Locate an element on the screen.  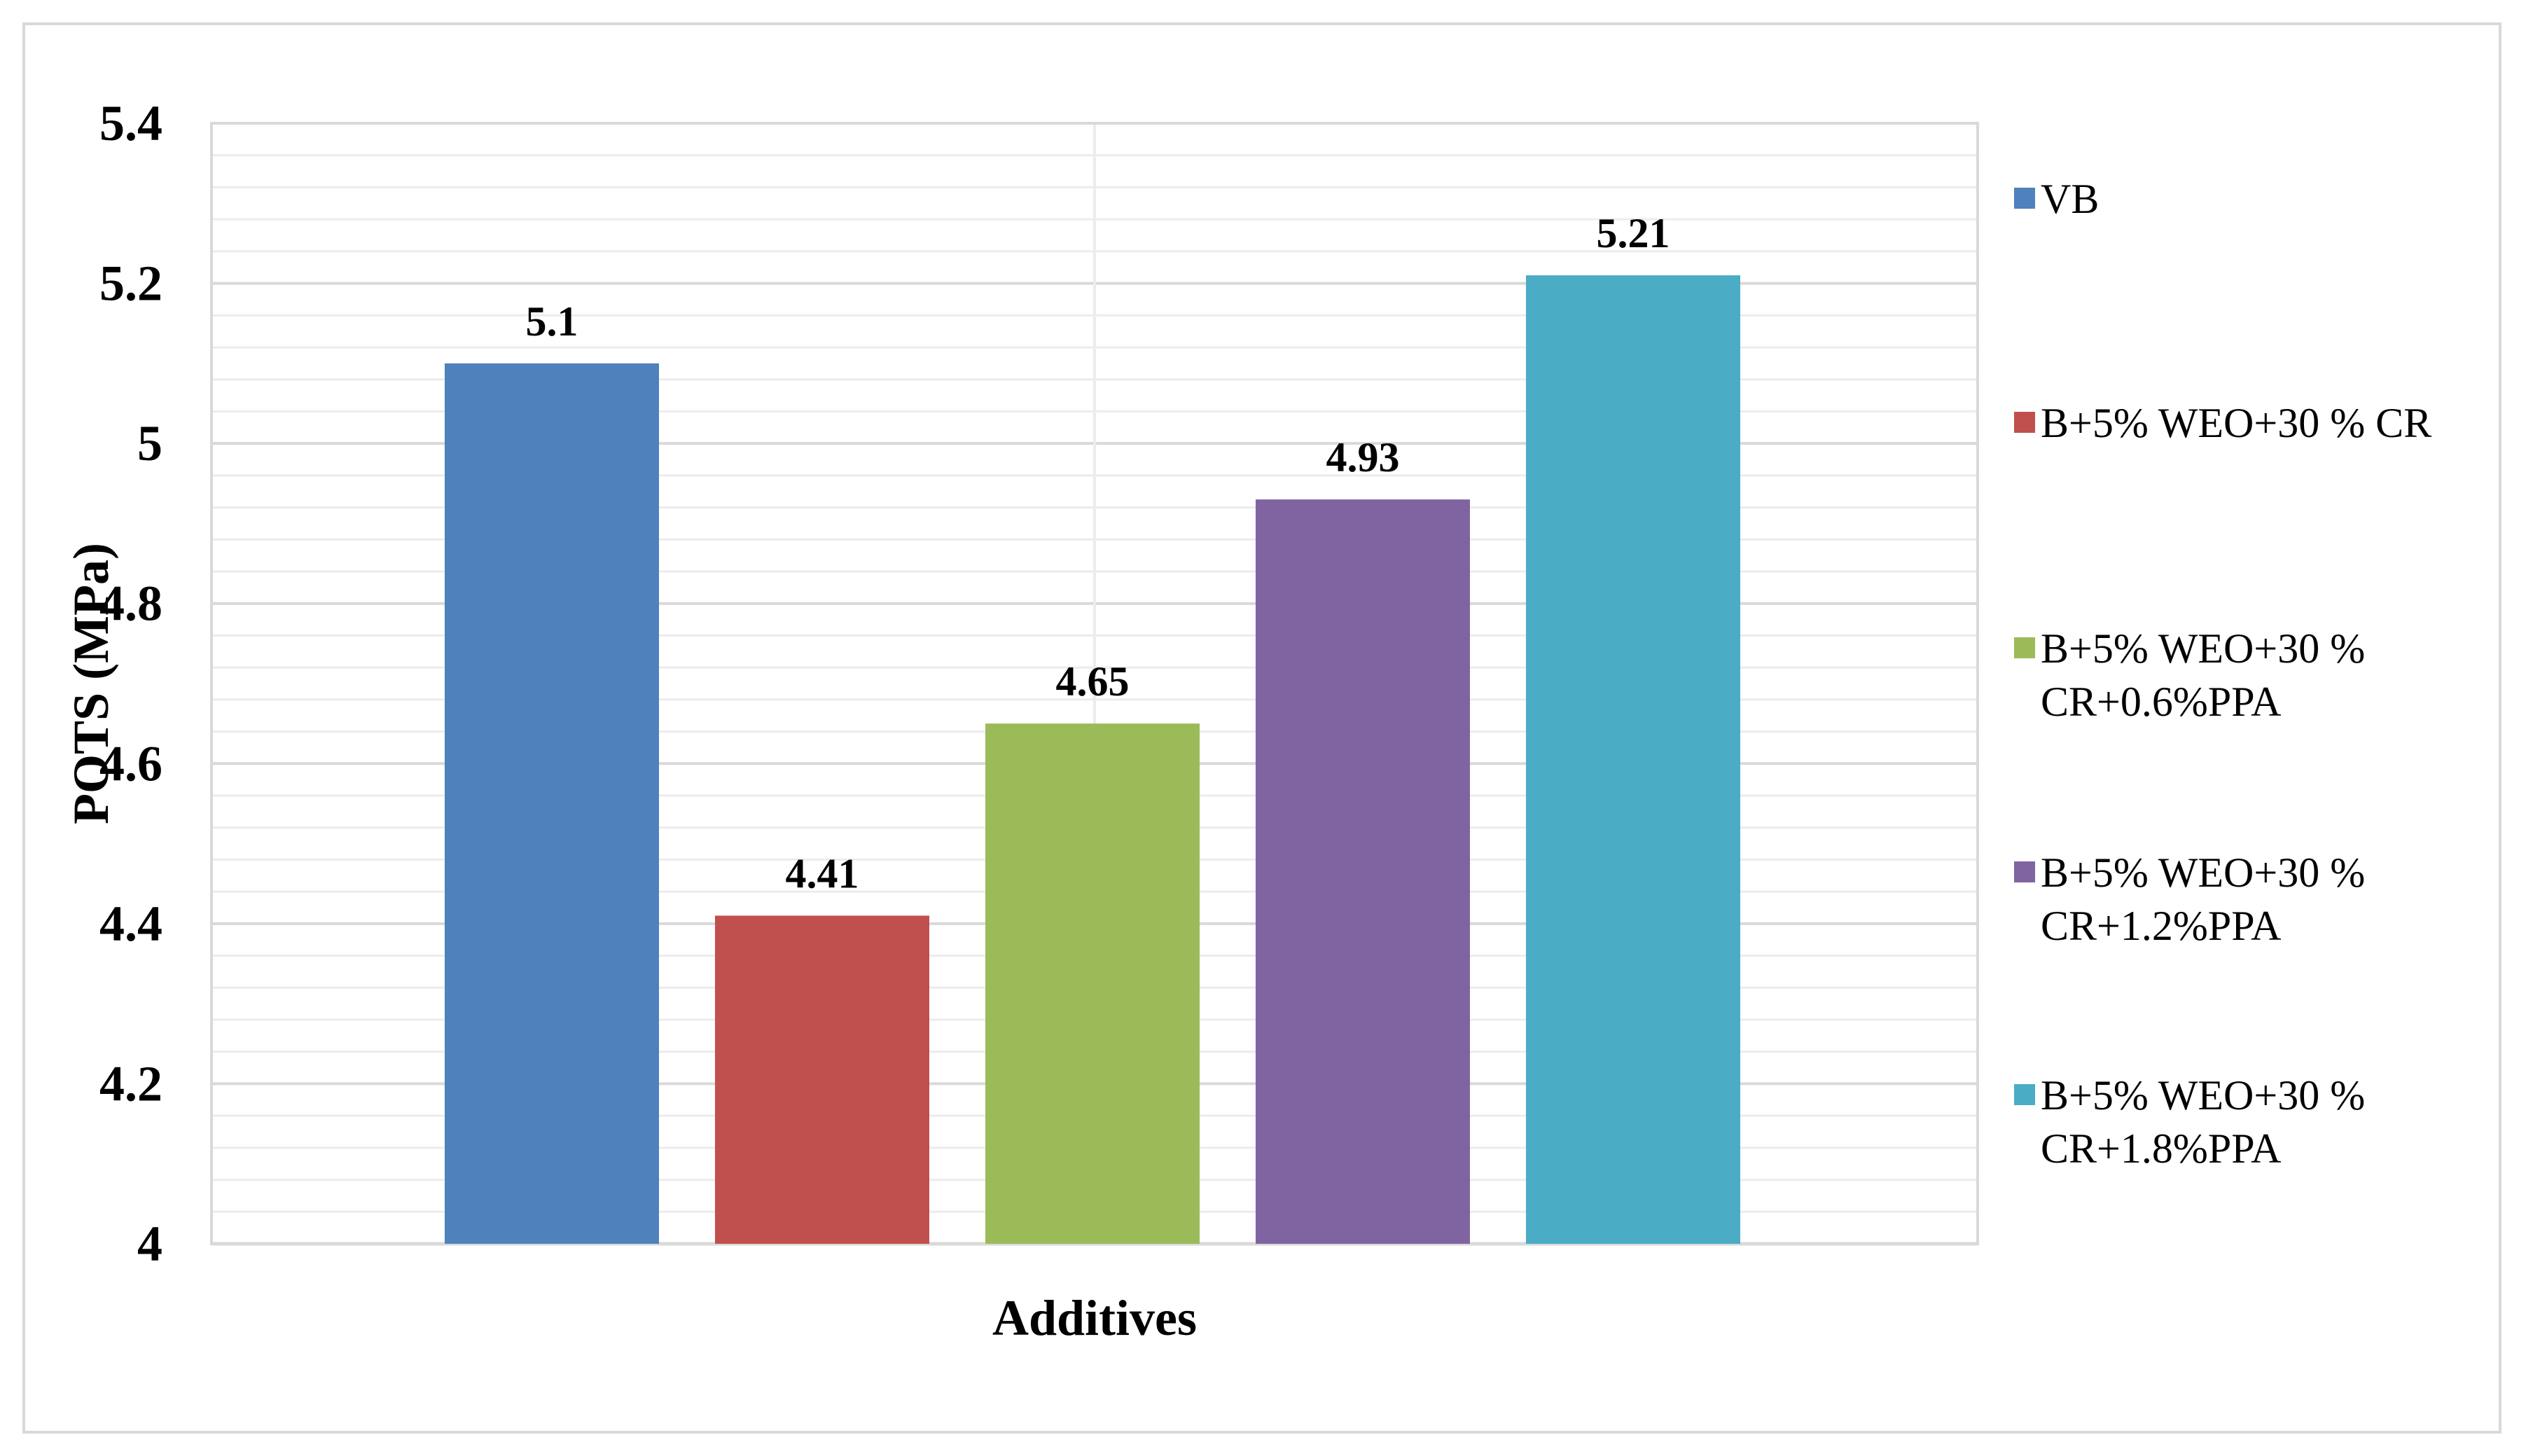
x-axis-title: Additives is located at coordinates (1094, 1318).